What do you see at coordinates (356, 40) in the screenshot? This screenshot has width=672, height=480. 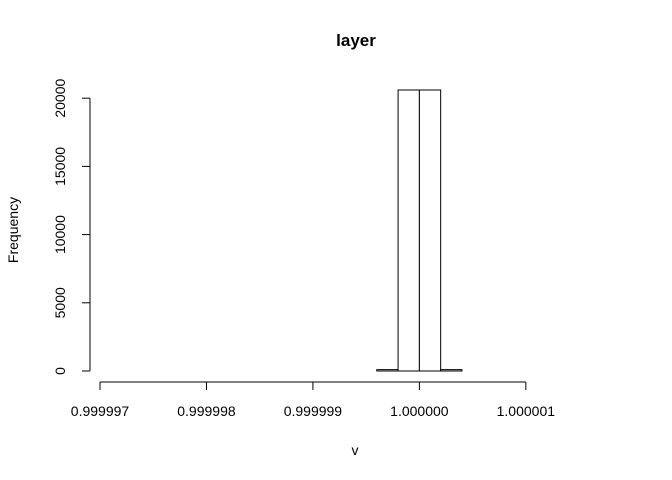 I see `chart-title: layer` at bounding box center [356, 40].